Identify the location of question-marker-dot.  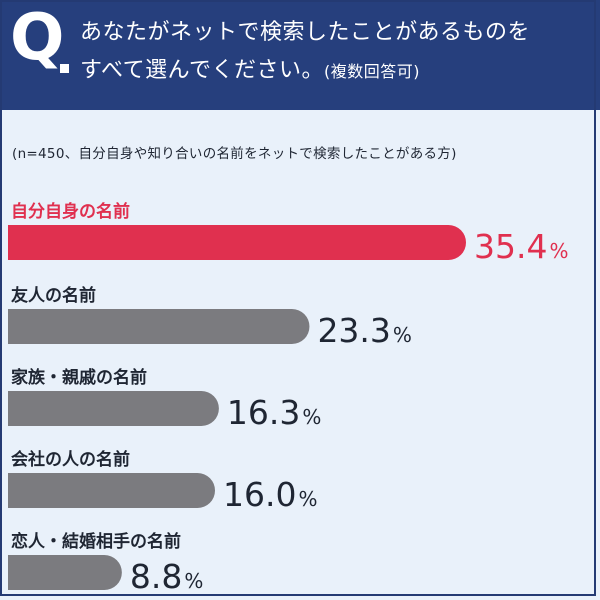
(64, 68).